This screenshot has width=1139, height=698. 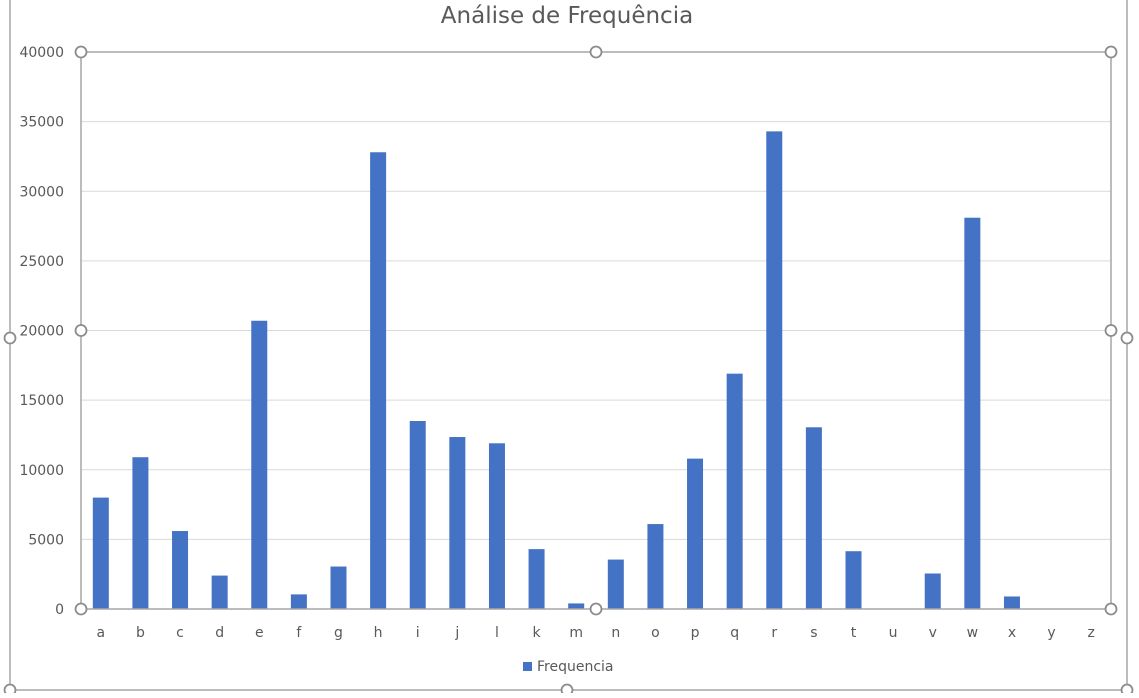 I want to click on bar-e, so click(x=259, y=464).